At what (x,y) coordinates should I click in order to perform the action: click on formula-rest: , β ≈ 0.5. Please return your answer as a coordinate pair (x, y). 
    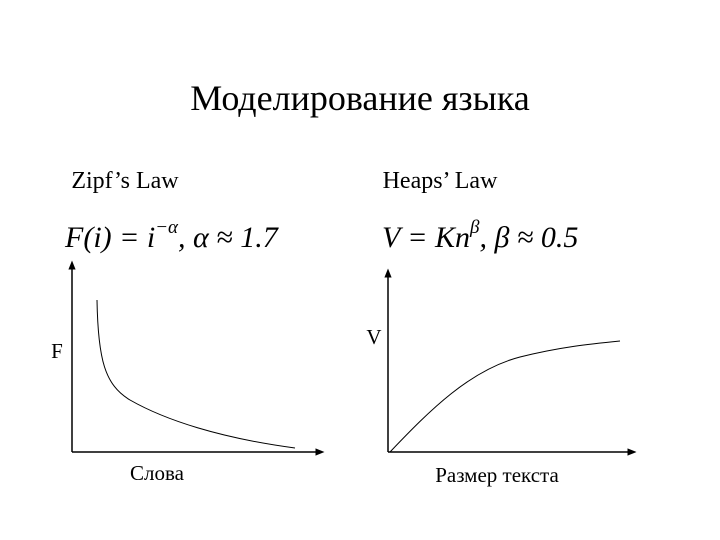
    Looking at the image, I should click on (529, 237).